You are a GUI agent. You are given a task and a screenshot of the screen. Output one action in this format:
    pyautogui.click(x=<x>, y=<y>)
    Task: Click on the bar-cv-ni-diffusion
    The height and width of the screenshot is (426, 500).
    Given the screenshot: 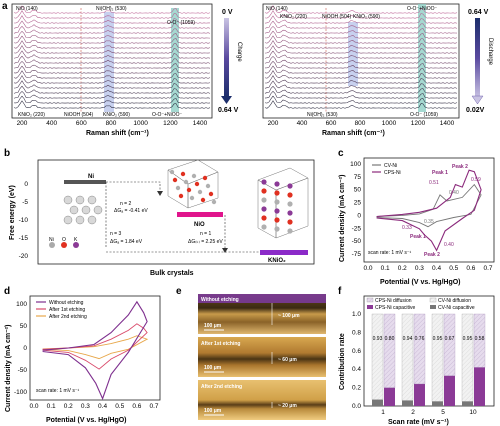 What is the action you would take?
    pyautogui.click(x=467, y=357)
    